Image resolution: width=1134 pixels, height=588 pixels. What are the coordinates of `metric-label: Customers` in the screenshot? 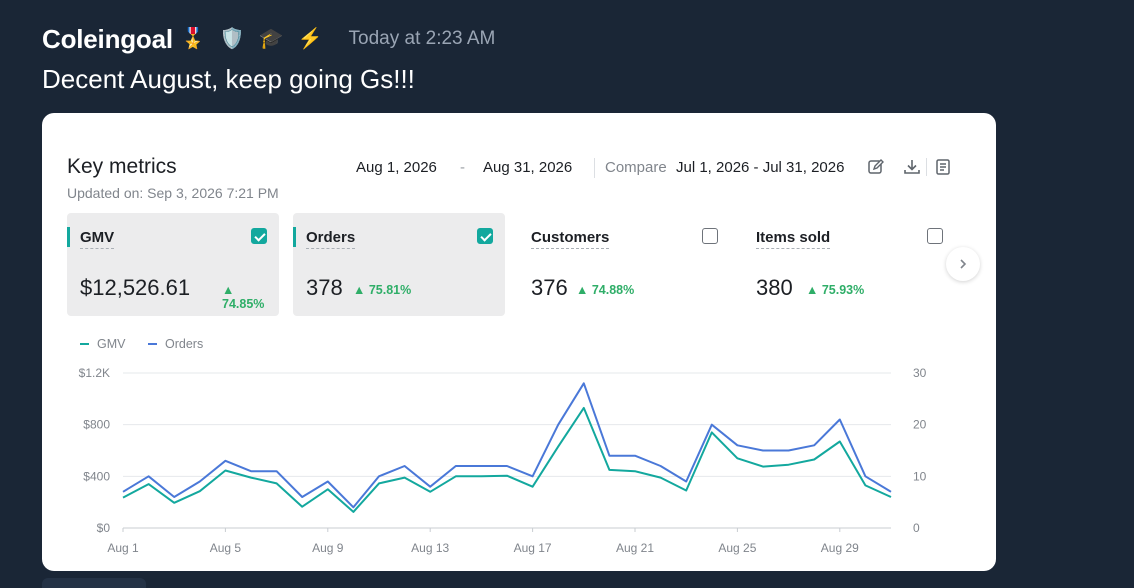 It's located at (570, 239).